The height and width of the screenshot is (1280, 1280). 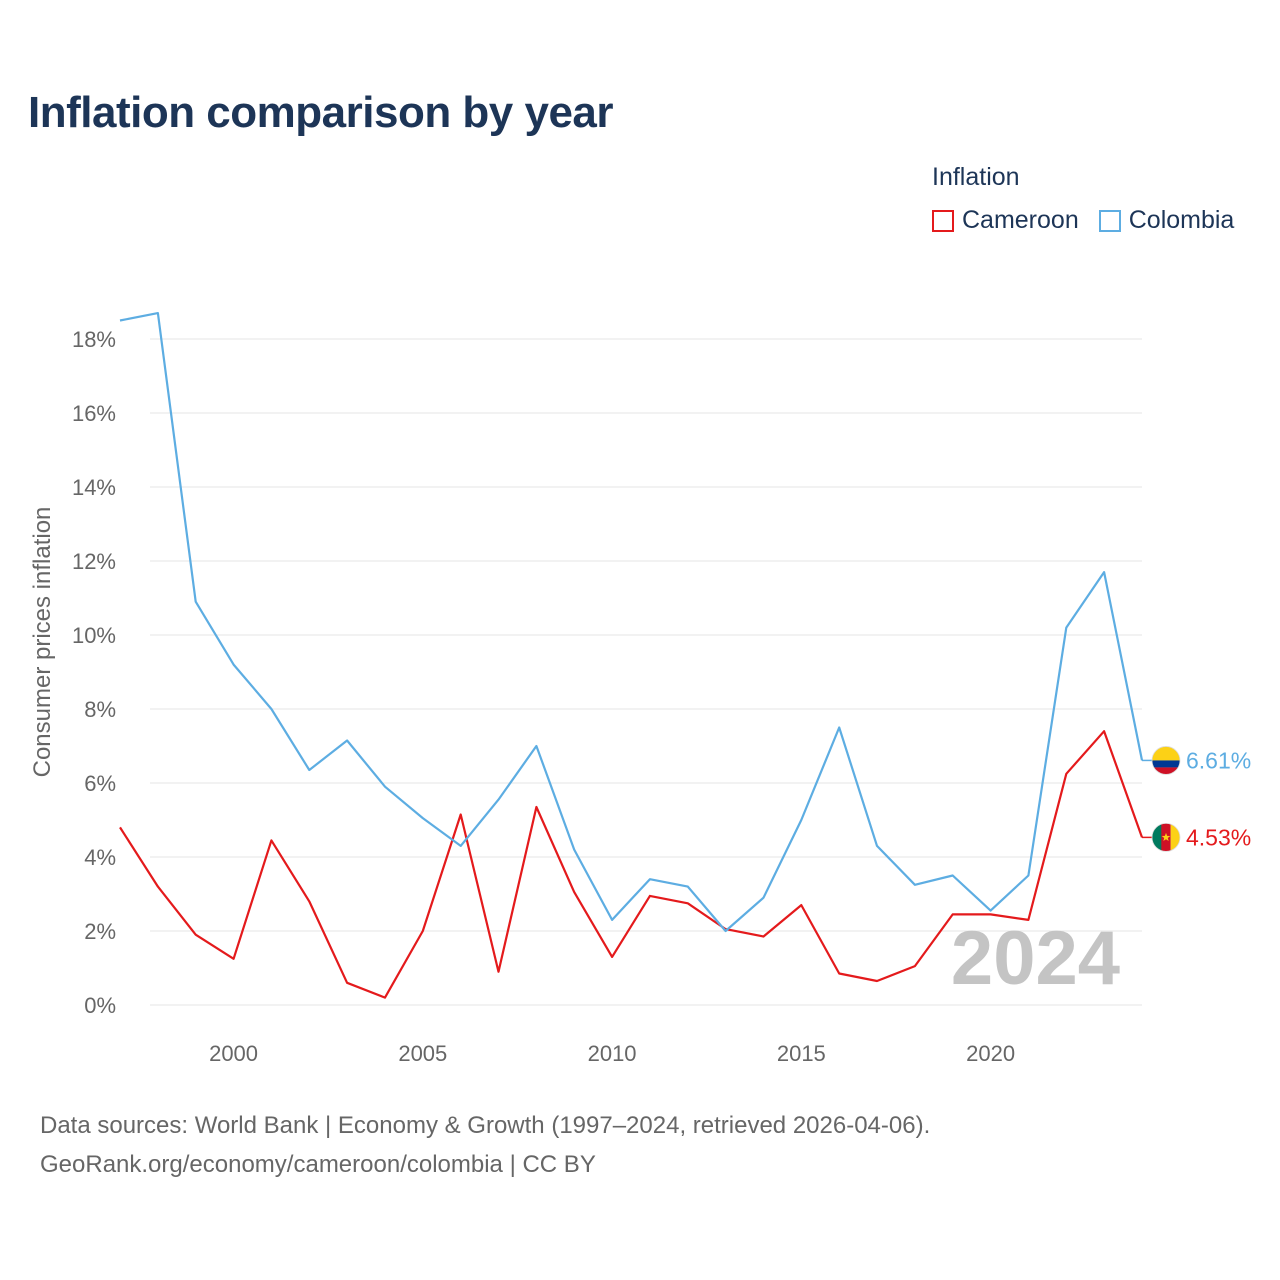 What do you see at coordinates (100, 1005) in the screenshot?
I see `y-tick-label: 0%` at bounding box center [100, 1005].